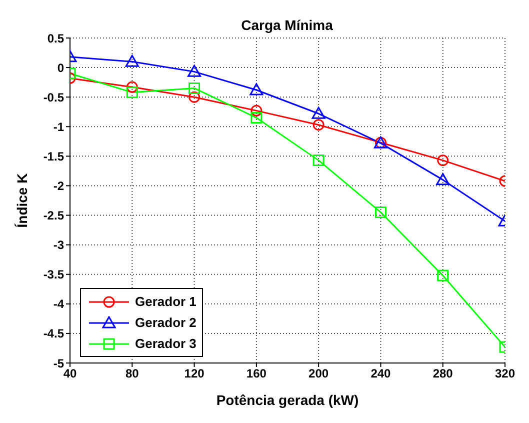 The width and height of the screenshot is (529, 423). Describe the element at coordinates (256, 373) in the screenshot. I see `x-tick-label: 160` at that location.